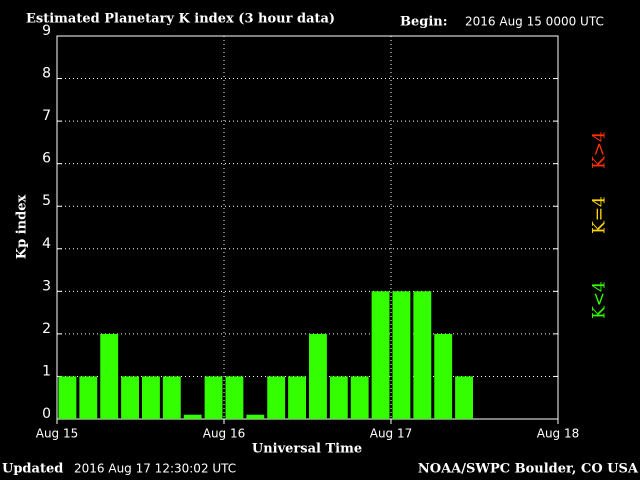  I want to click on y-tick-label: 8, so click(46, 74).